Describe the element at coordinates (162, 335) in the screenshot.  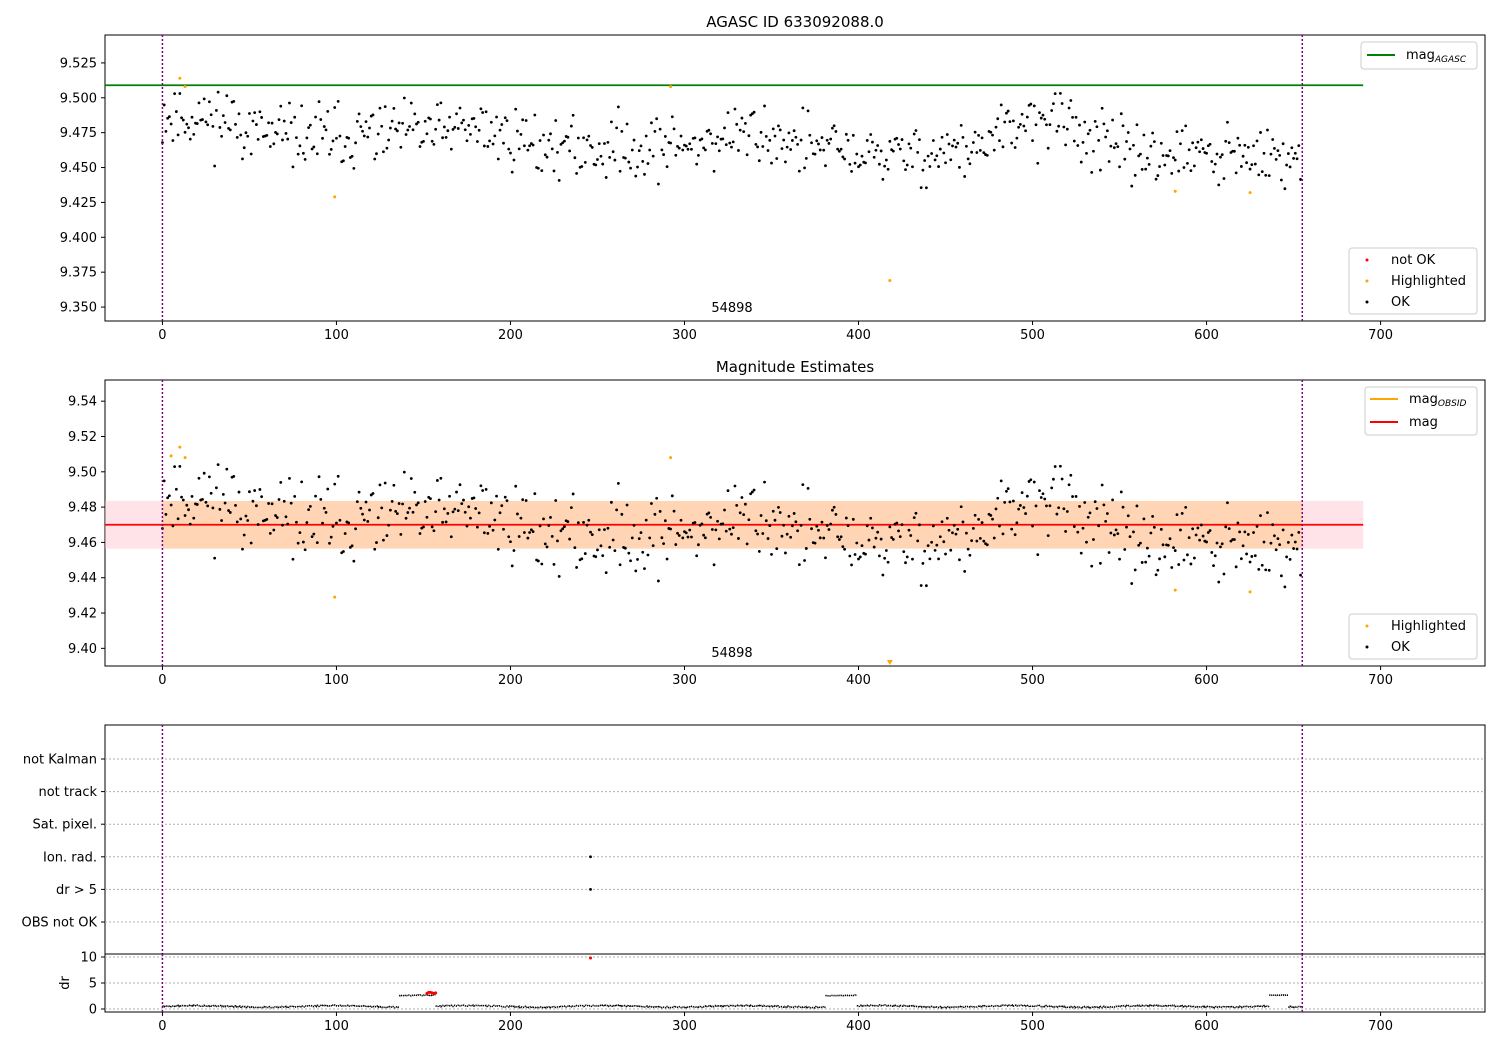
I see `x-tick-label: 0` at that location.